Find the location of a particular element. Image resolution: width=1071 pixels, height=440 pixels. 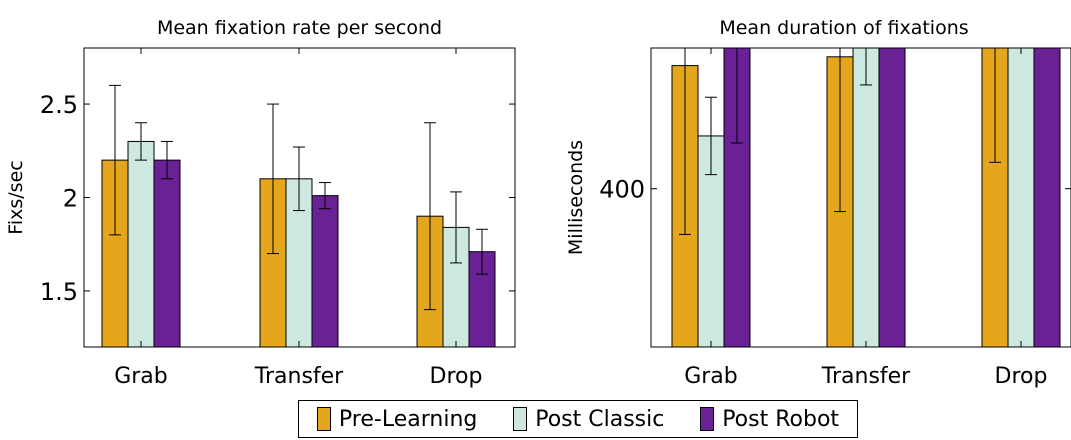

legend-entry-pre-learning: Pre-Learning is located at coordinates (397, 419).